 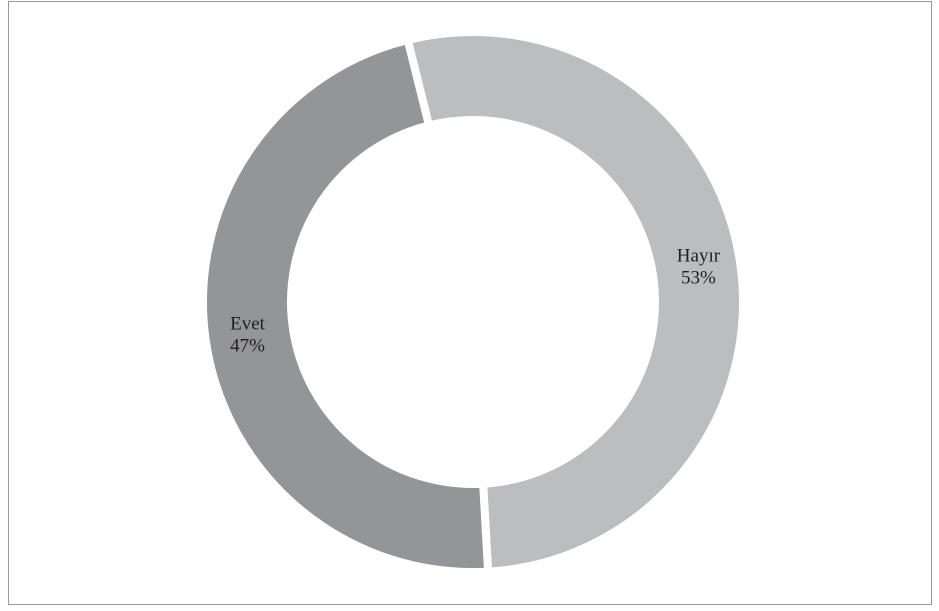 What do you see at coordinates (699, 255) in the screenshot?
I see `slice-label: Hayır` at bounding box center [699, 255].